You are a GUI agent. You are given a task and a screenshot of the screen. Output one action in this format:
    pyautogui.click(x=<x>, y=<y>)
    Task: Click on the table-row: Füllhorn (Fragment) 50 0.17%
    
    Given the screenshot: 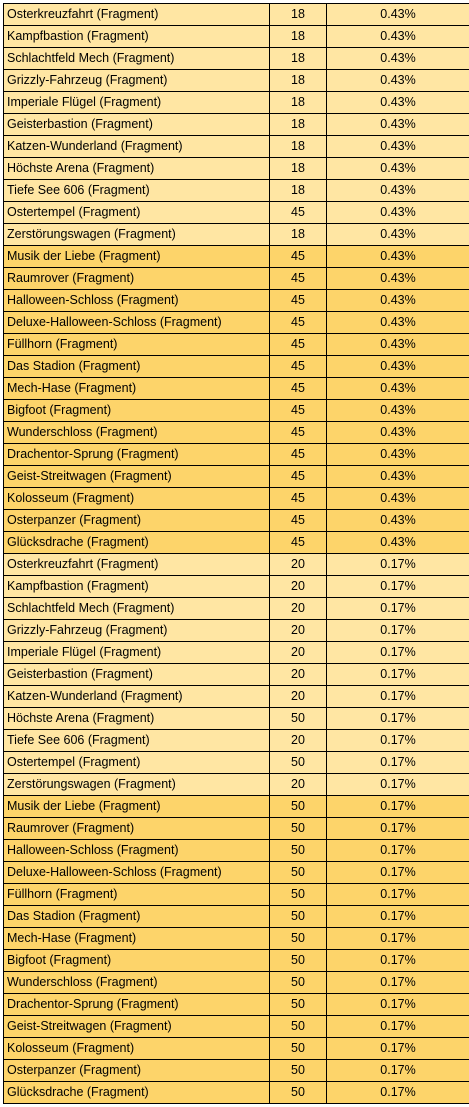 What is the action you would take?
    pyautogui.click(x=236, y=894)
    